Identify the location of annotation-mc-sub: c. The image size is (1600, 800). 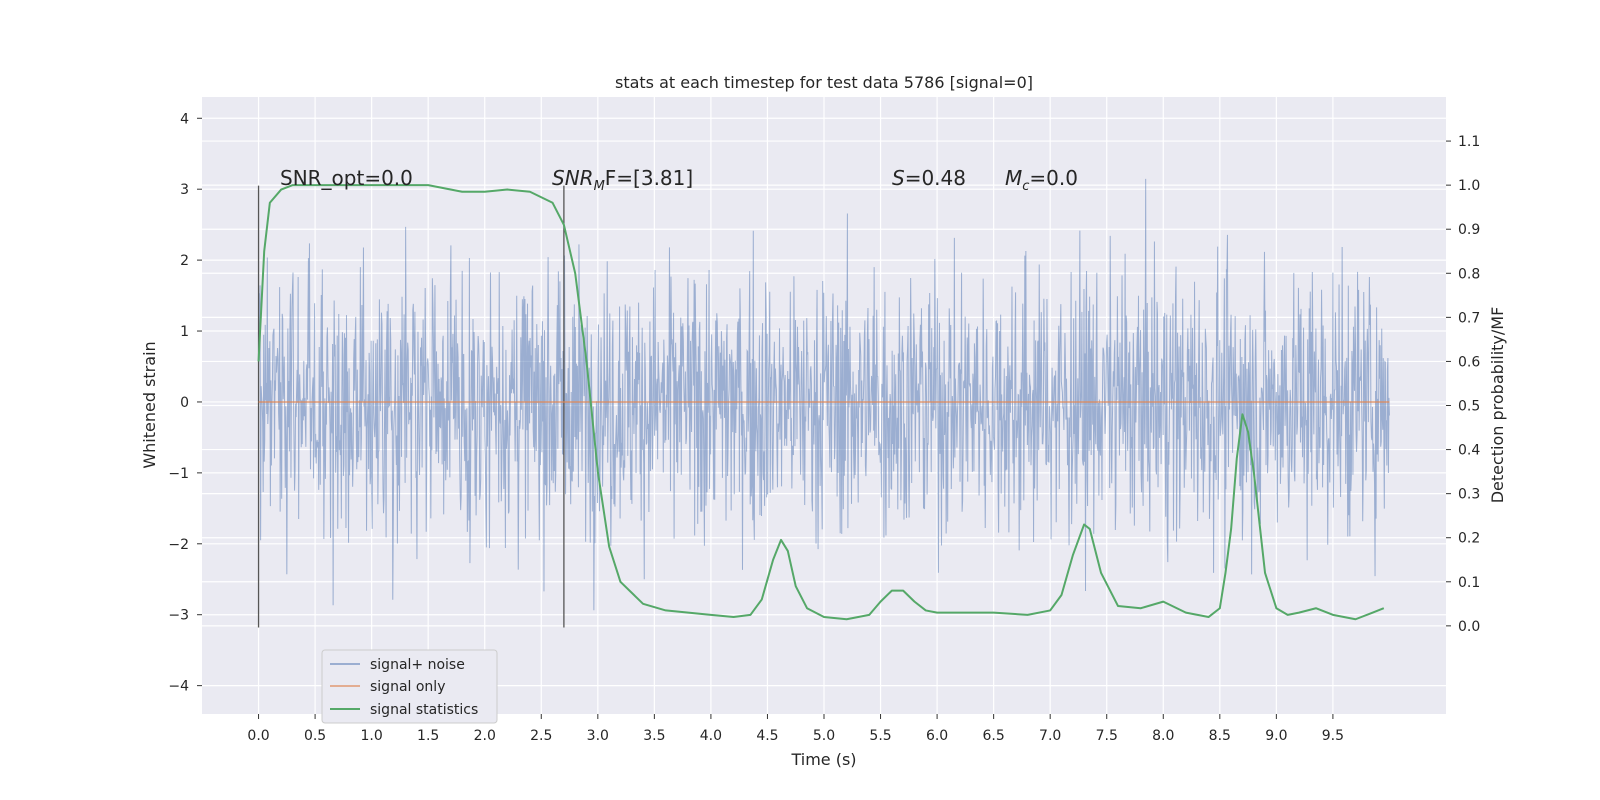
(1025, 186).